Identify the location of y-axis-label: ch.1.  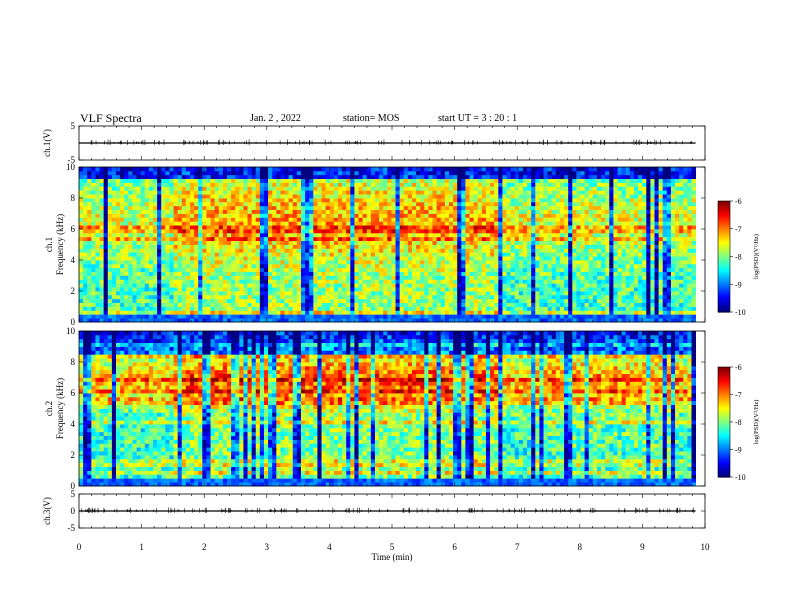
(49, 244).